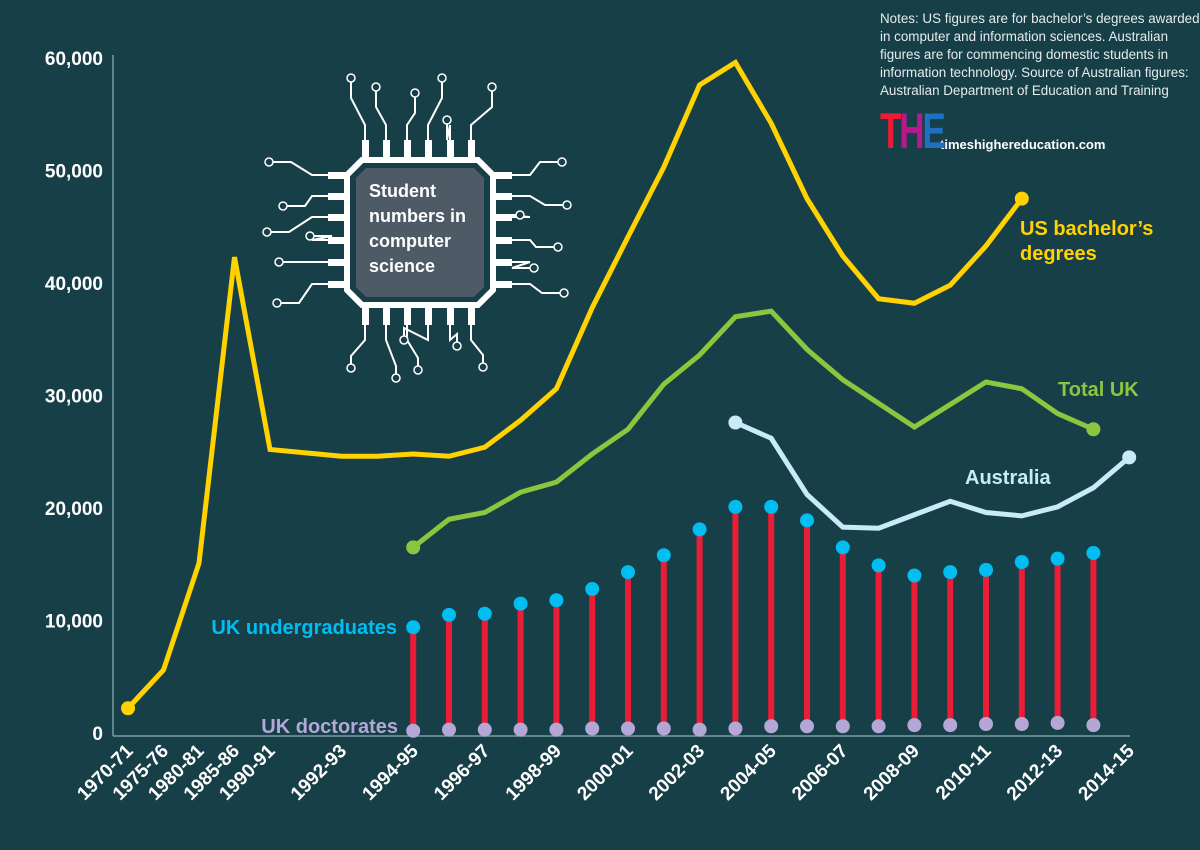 The width and height of the screenshot is (1200, 850). Describe the element at coordinates (820, 773) in the screenshot. I see `x-tick-label: 2006-07` at that location.